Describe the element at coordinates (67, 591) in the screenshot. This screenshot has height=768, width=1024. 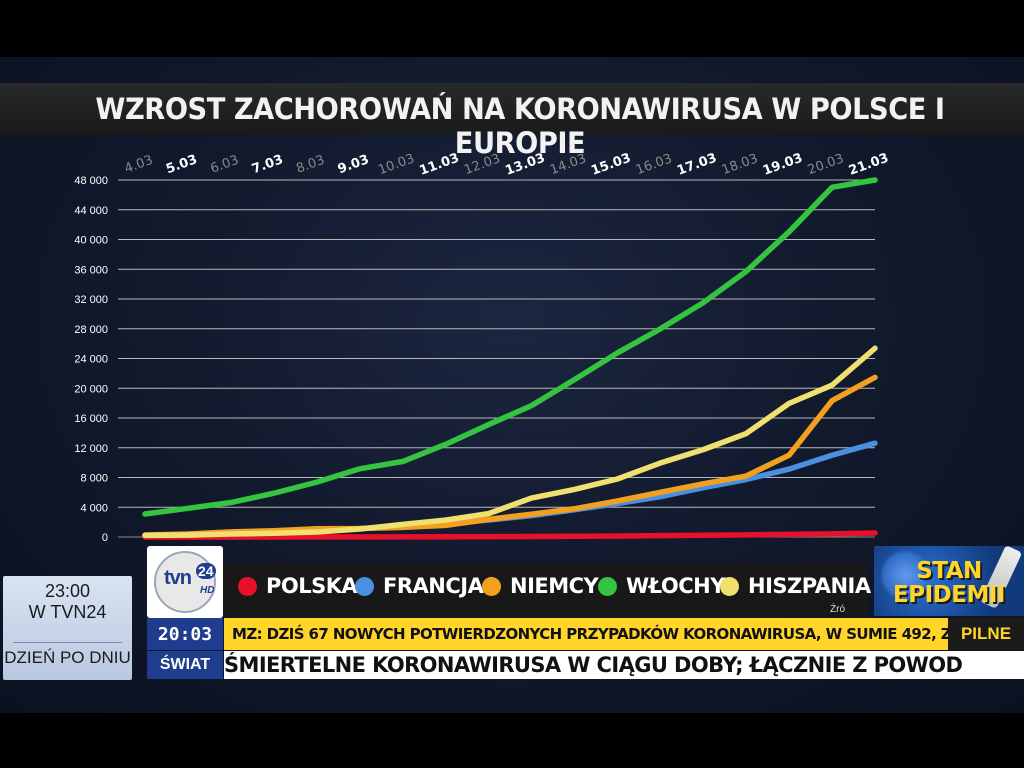
I see `next-program-time: 23:00` at that location.